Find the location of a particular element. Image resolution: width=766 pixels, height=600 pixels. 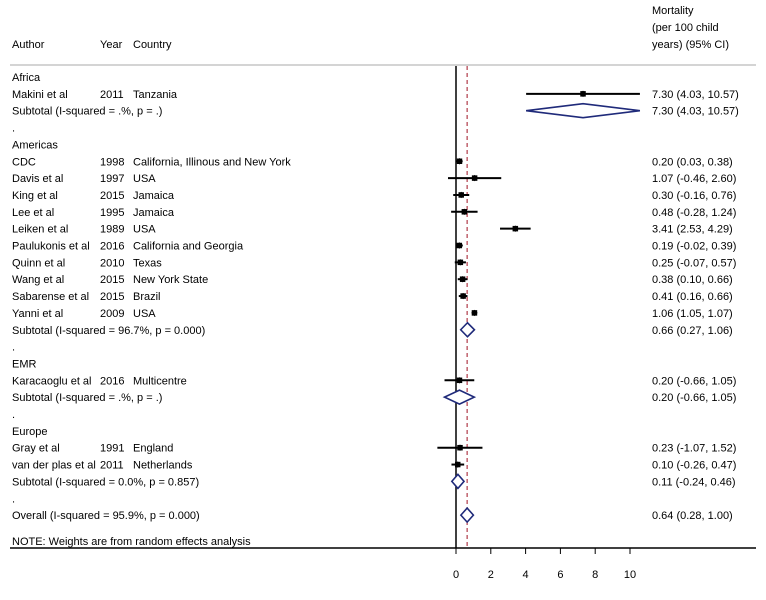

overall-diamond is located at coordinates (467, 515).